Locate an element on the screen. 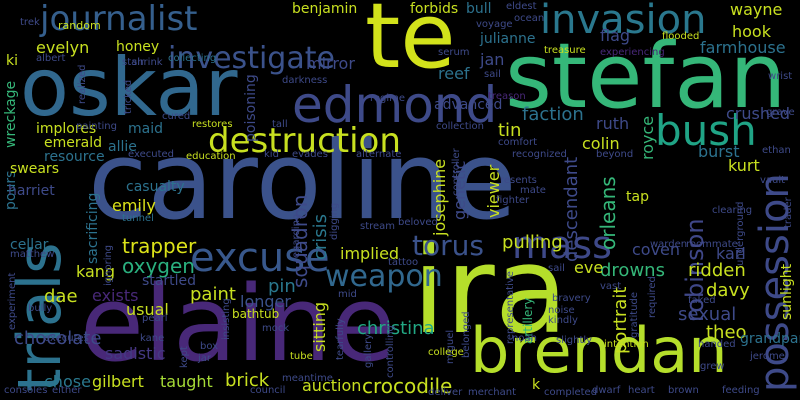 The image size is (800, 400). word-edmond: edmond is located at coordinates (395, 105).